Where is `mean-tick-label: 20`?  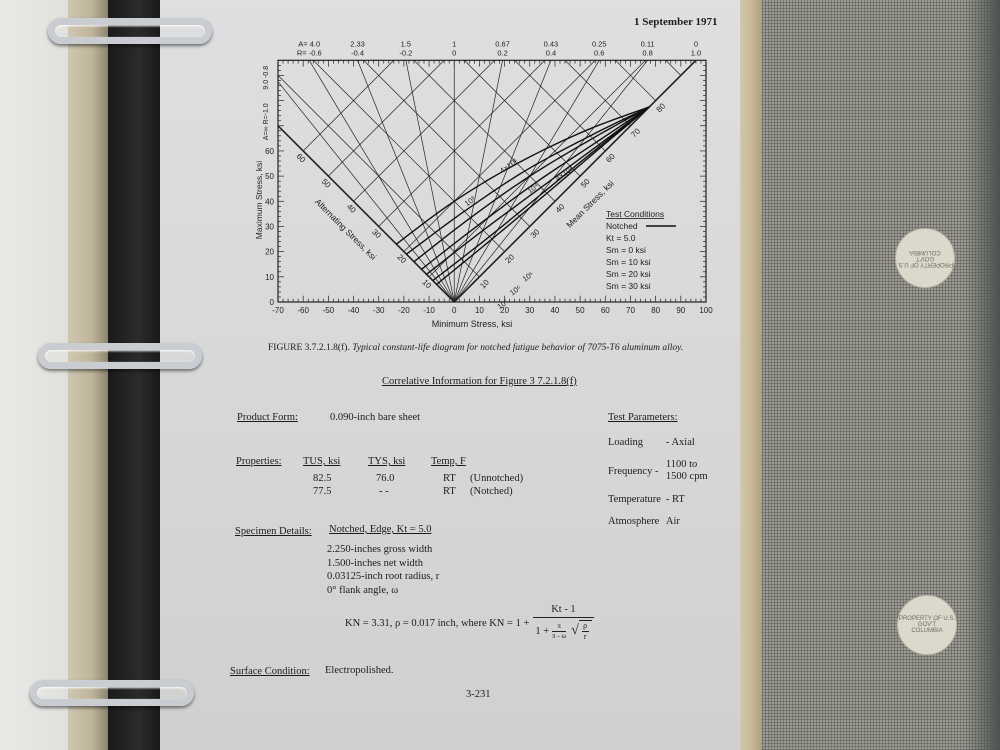
mean-tick-label: 20 is located at coordinates (509, 258).